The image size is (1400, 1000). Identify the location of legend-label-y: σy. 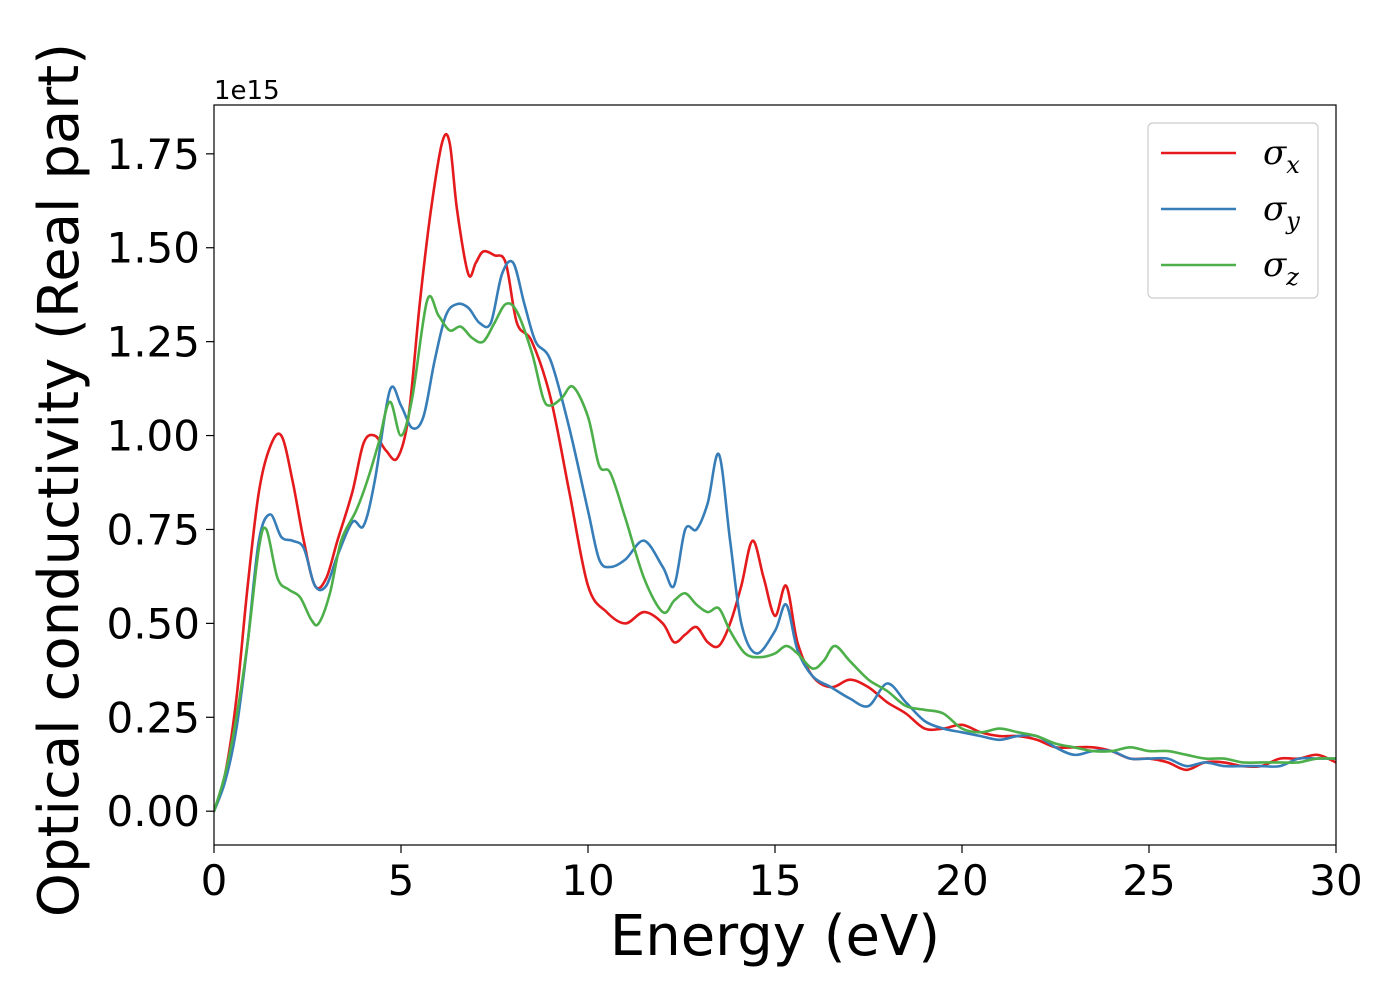
(1281, 212).